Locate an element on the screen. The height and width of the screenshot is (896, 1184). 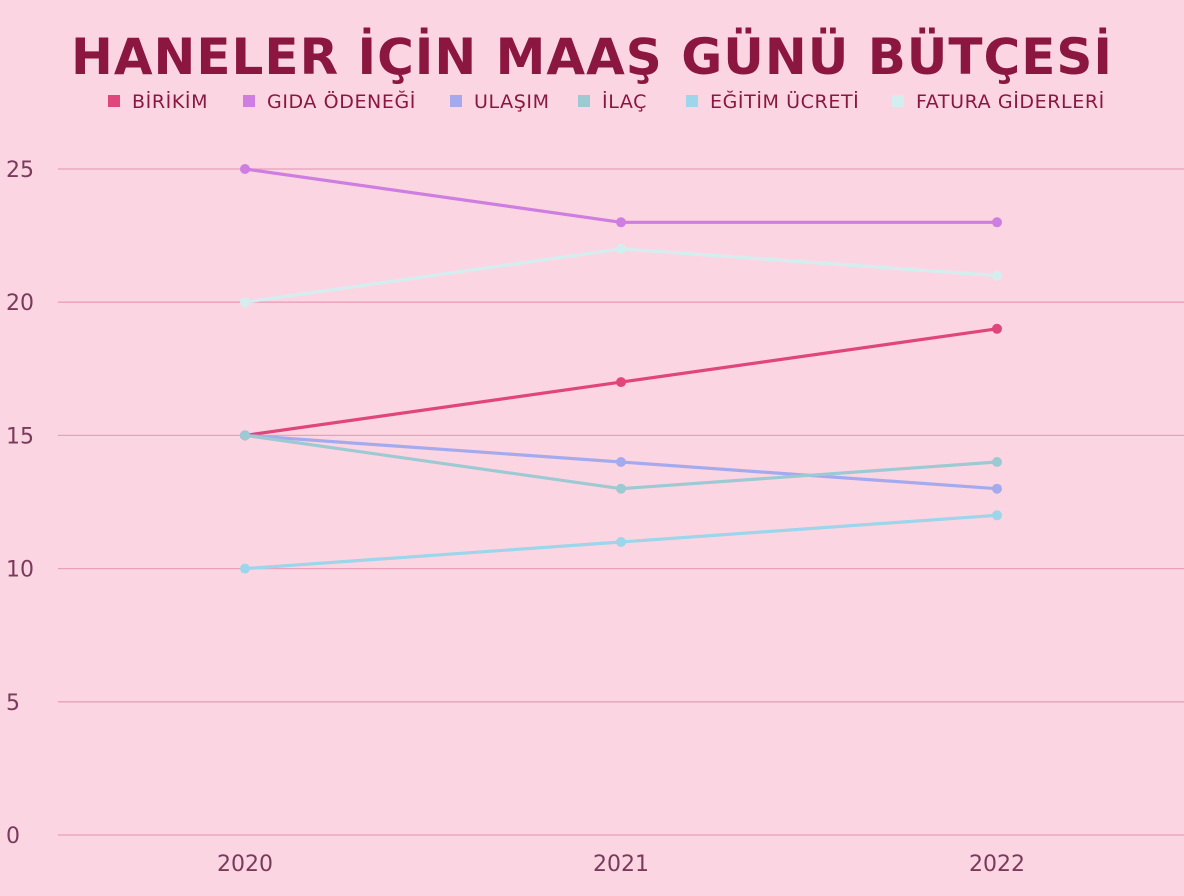
legend-label: FATURA GİDERLERİ is located at coordinates (1010, 101).